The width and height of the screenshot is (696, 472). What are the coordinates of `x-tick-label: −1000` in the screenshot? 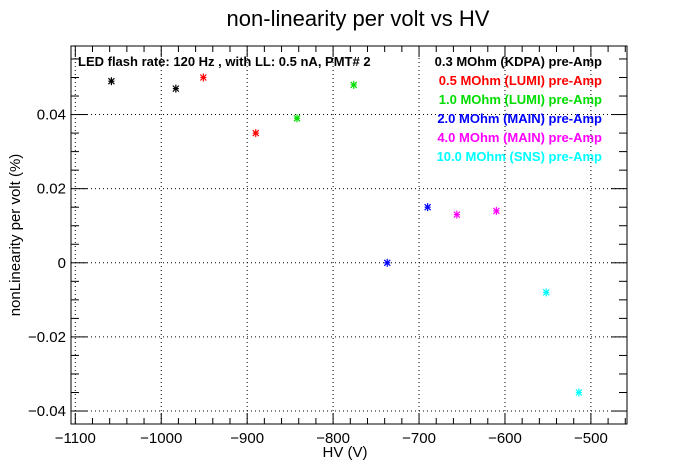 It's located at (161, 438).